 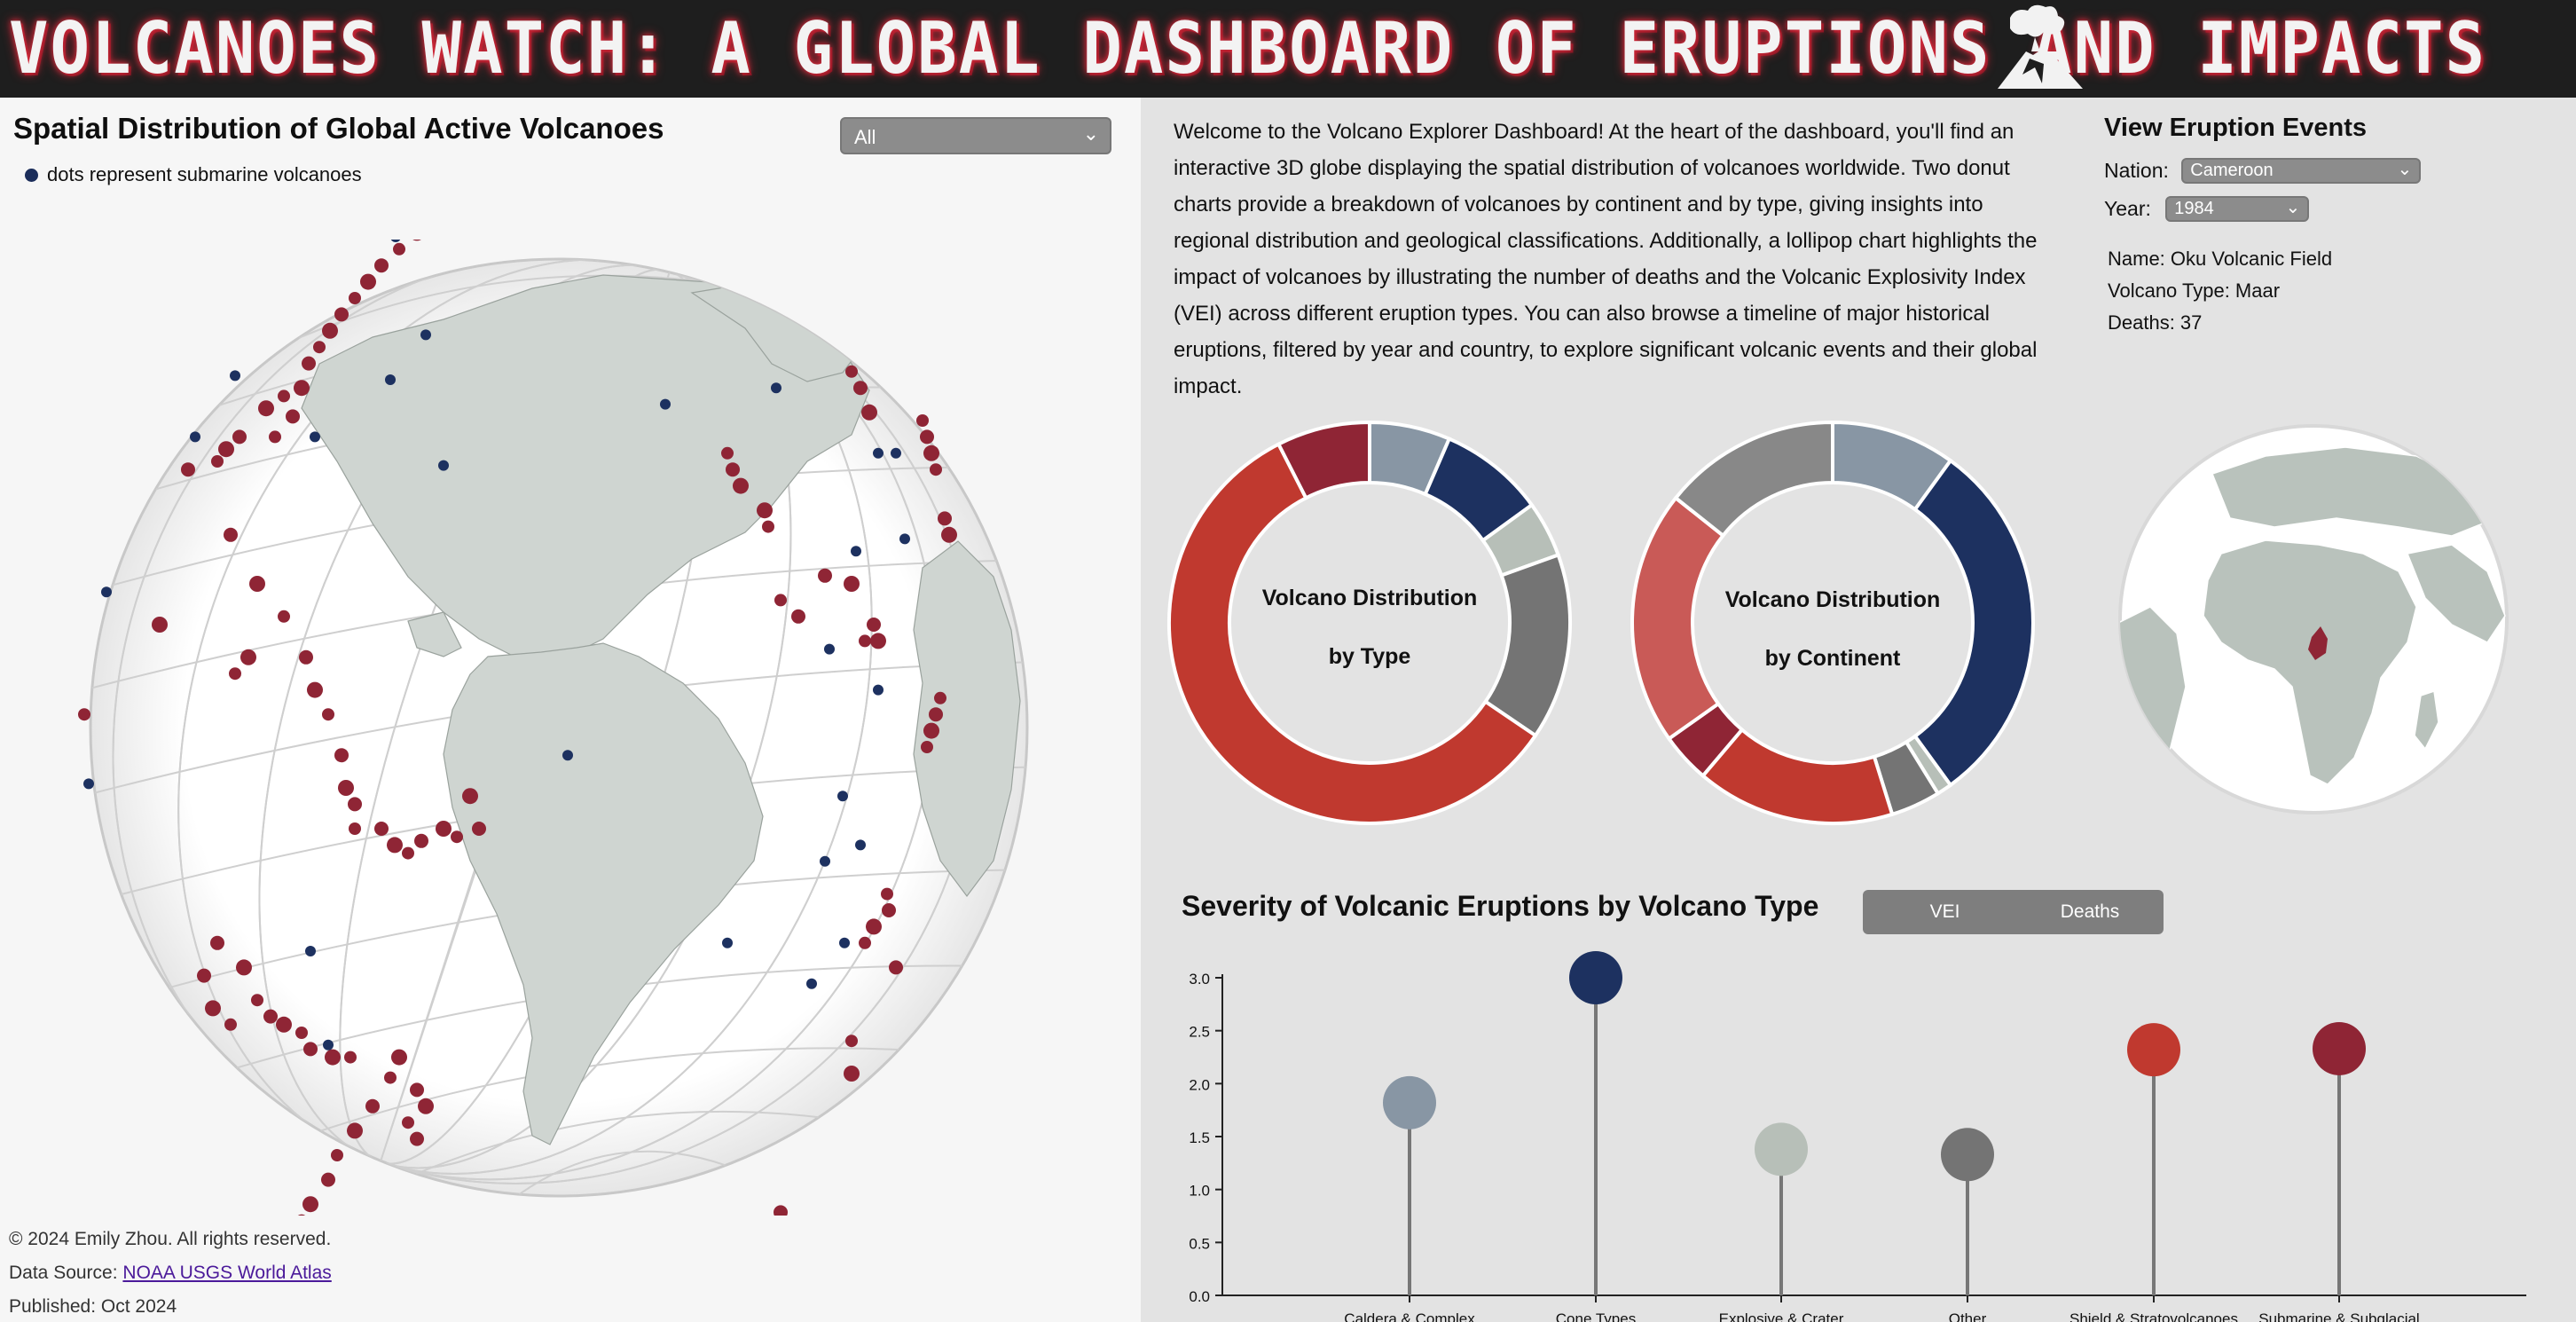 What do you see at coordinates (1199, 979) in the screenshot?
I see `y-tick-label: 3.0` at bounding box center [1199, 979].